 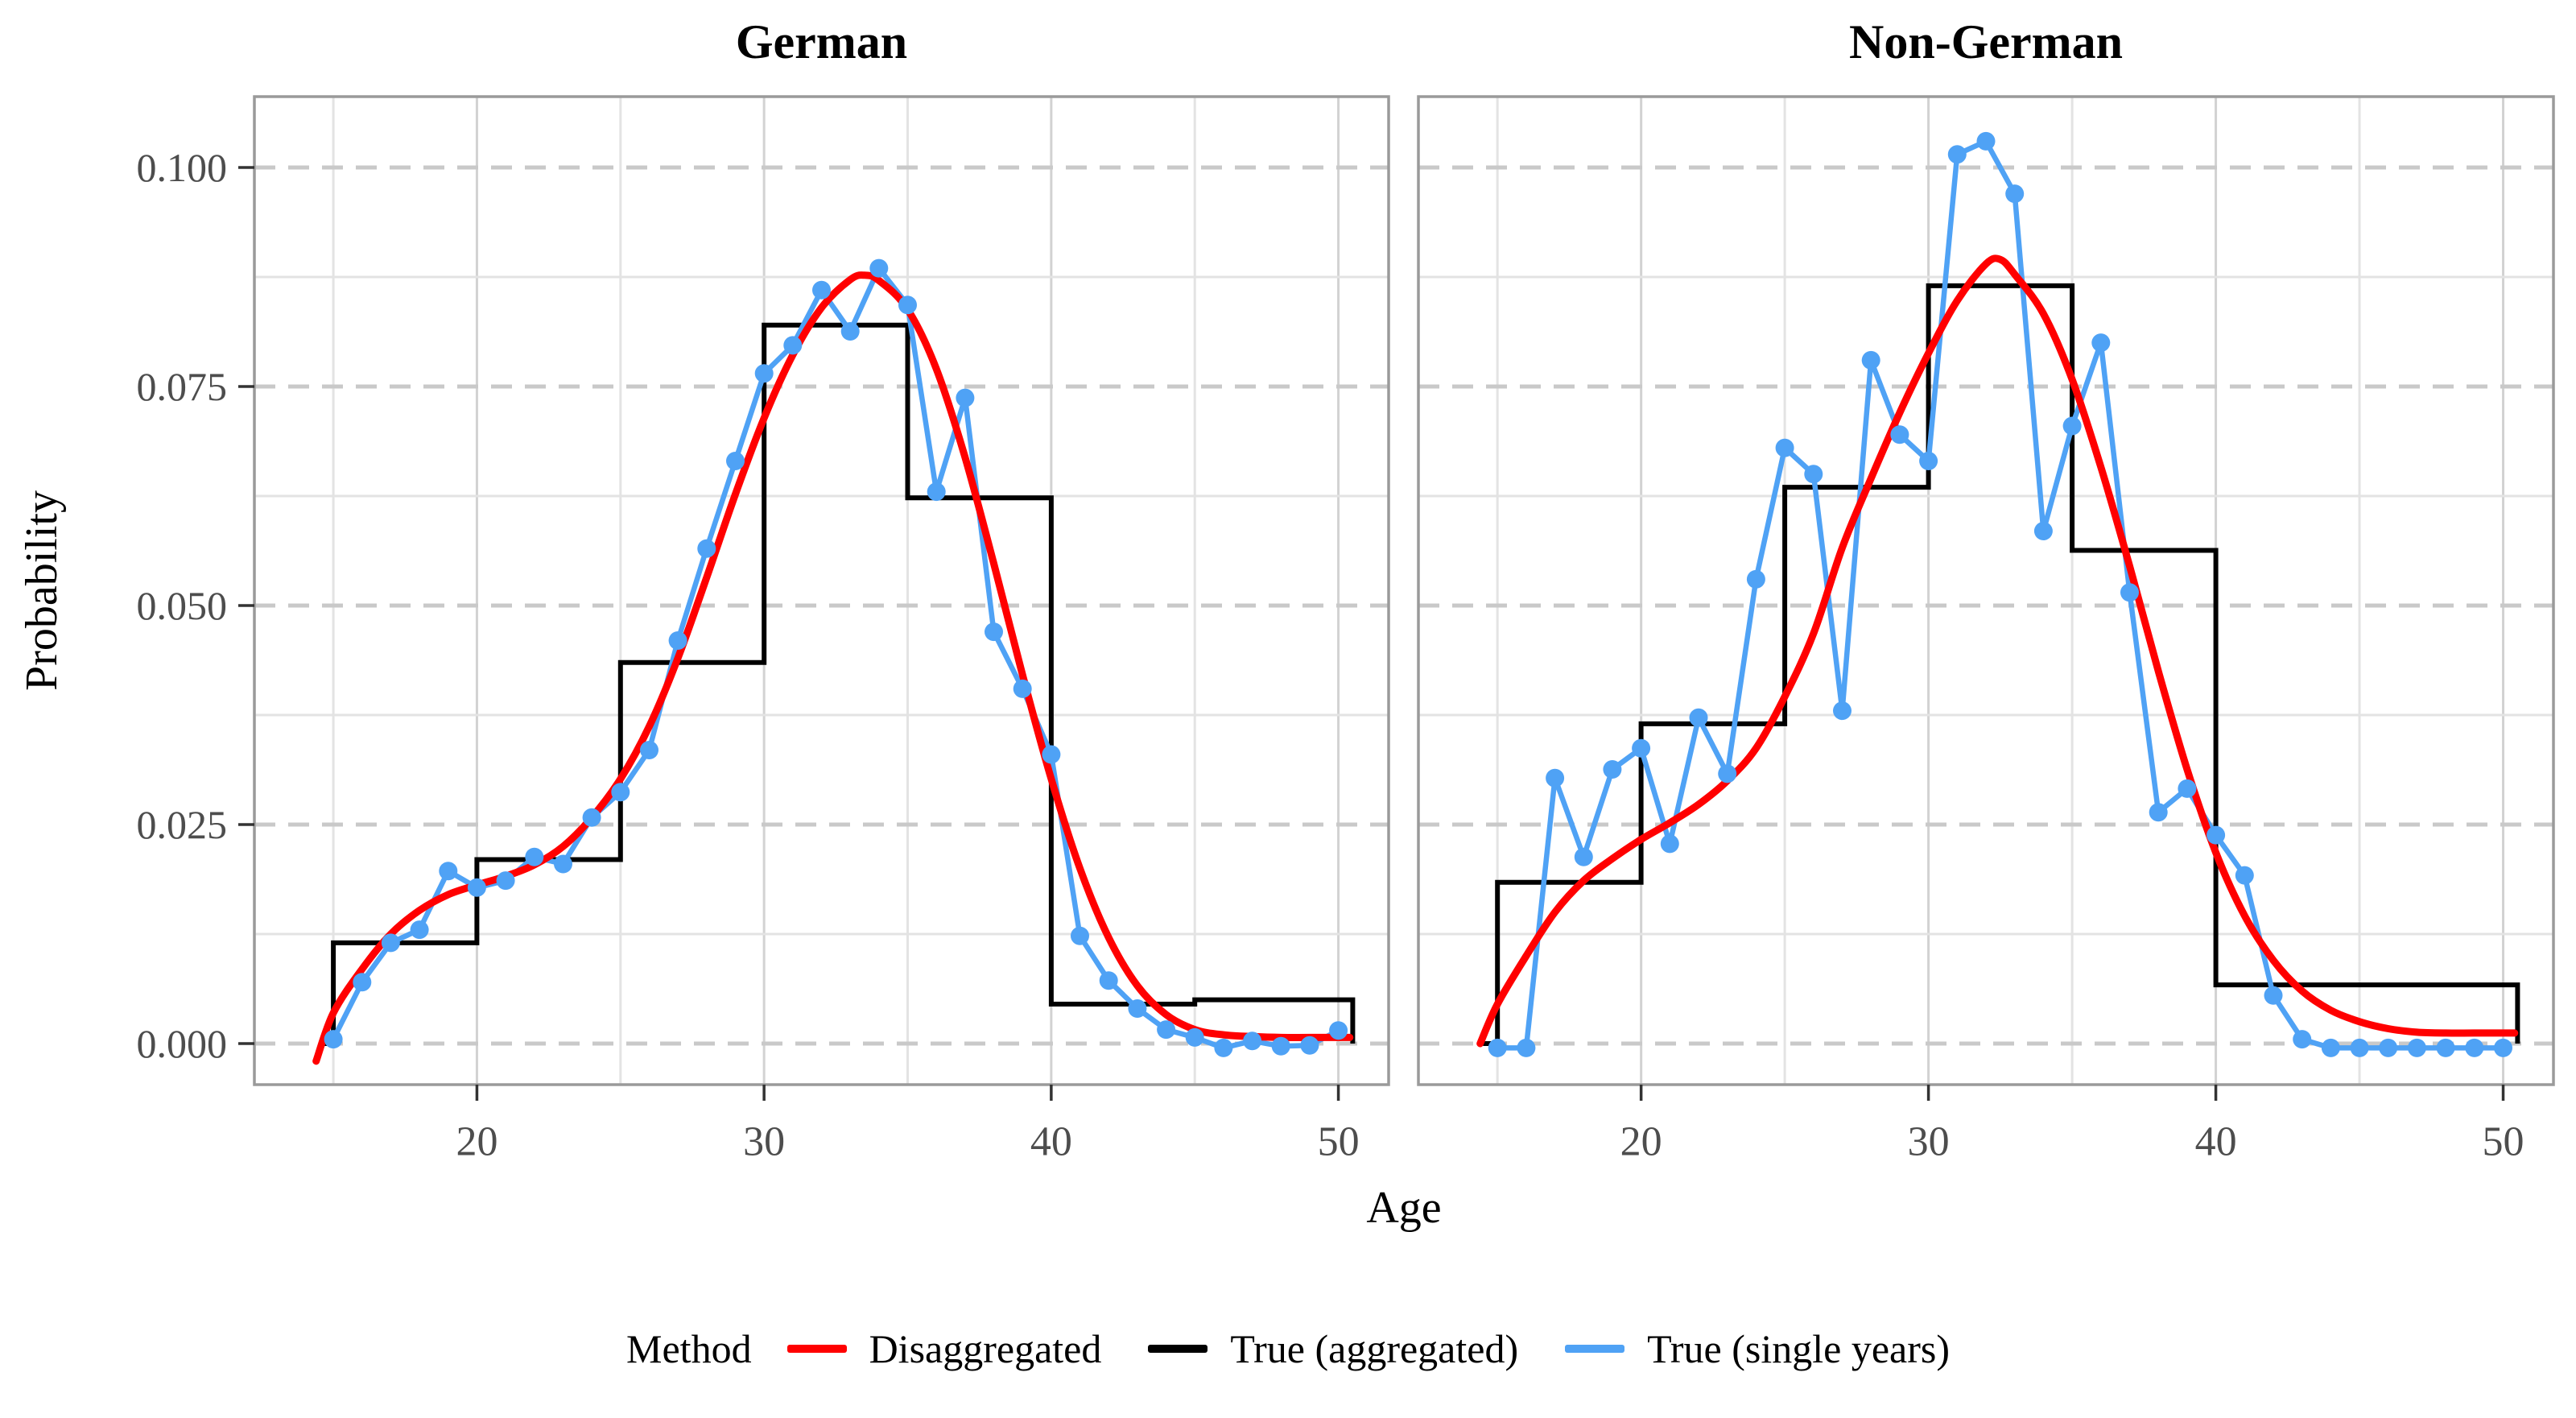 I want to click on y-tick-label: 0.025, so click(x=182, y=824).